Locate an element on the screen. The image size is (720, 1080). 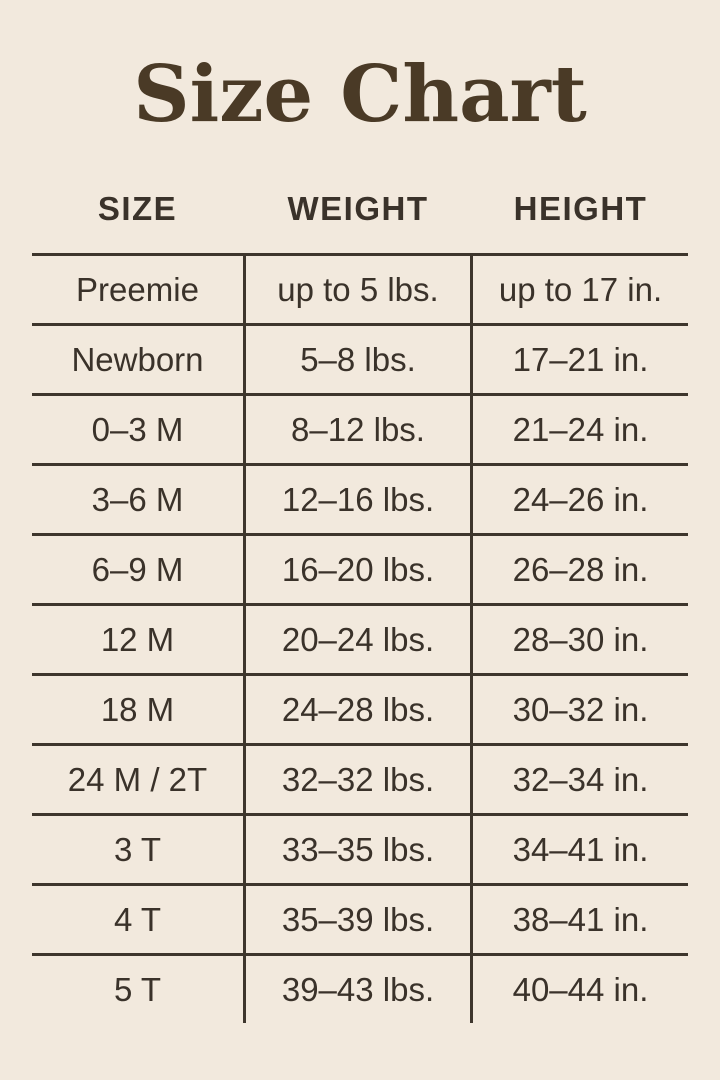
table-row: Preemie up to 5 lbs. up to 17 in. is located at coordinates (360, 288).